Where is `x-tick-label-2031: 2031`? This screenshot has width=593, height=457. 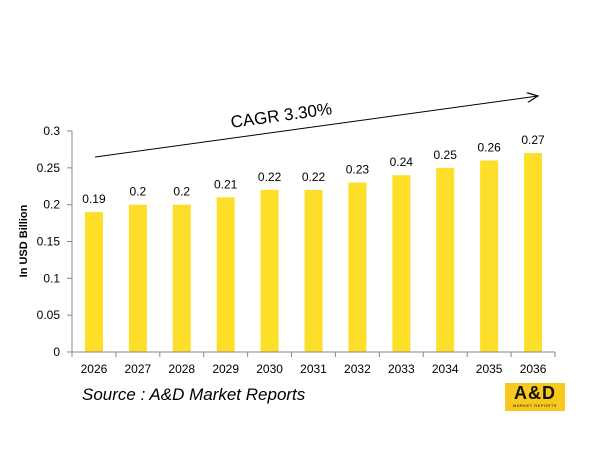
x-tick-label-2031: 2031 is located at coordinates (313, 369).